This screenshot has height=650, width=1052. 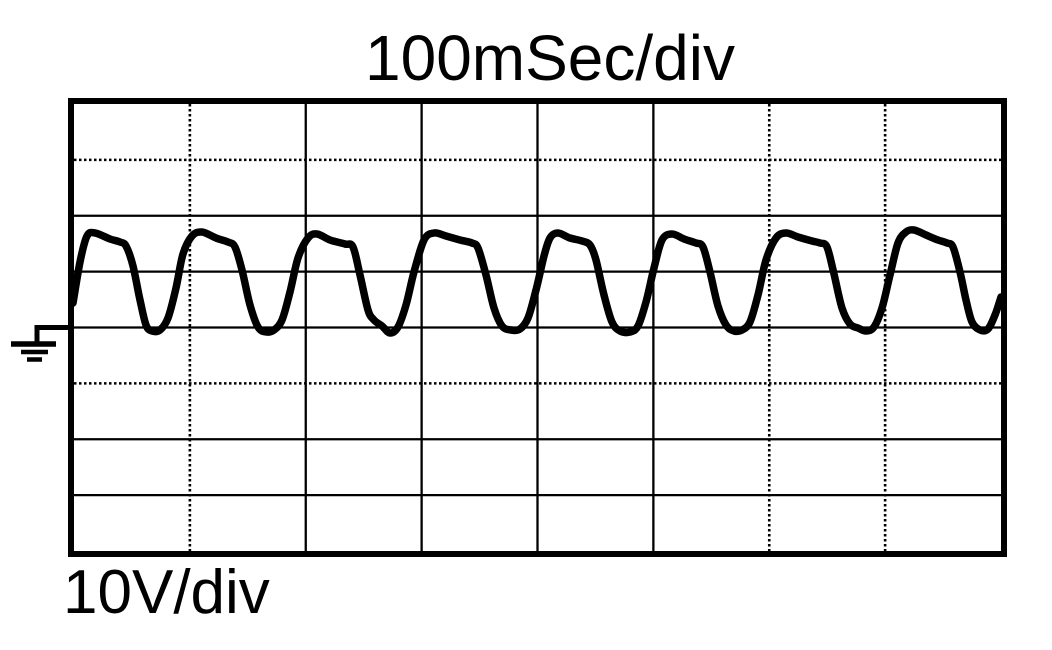 What do you see at coordinates (166, 592) in the screenshot?
I see `voltage-scale-label: 10V/div` at bounding box center [166, 592].